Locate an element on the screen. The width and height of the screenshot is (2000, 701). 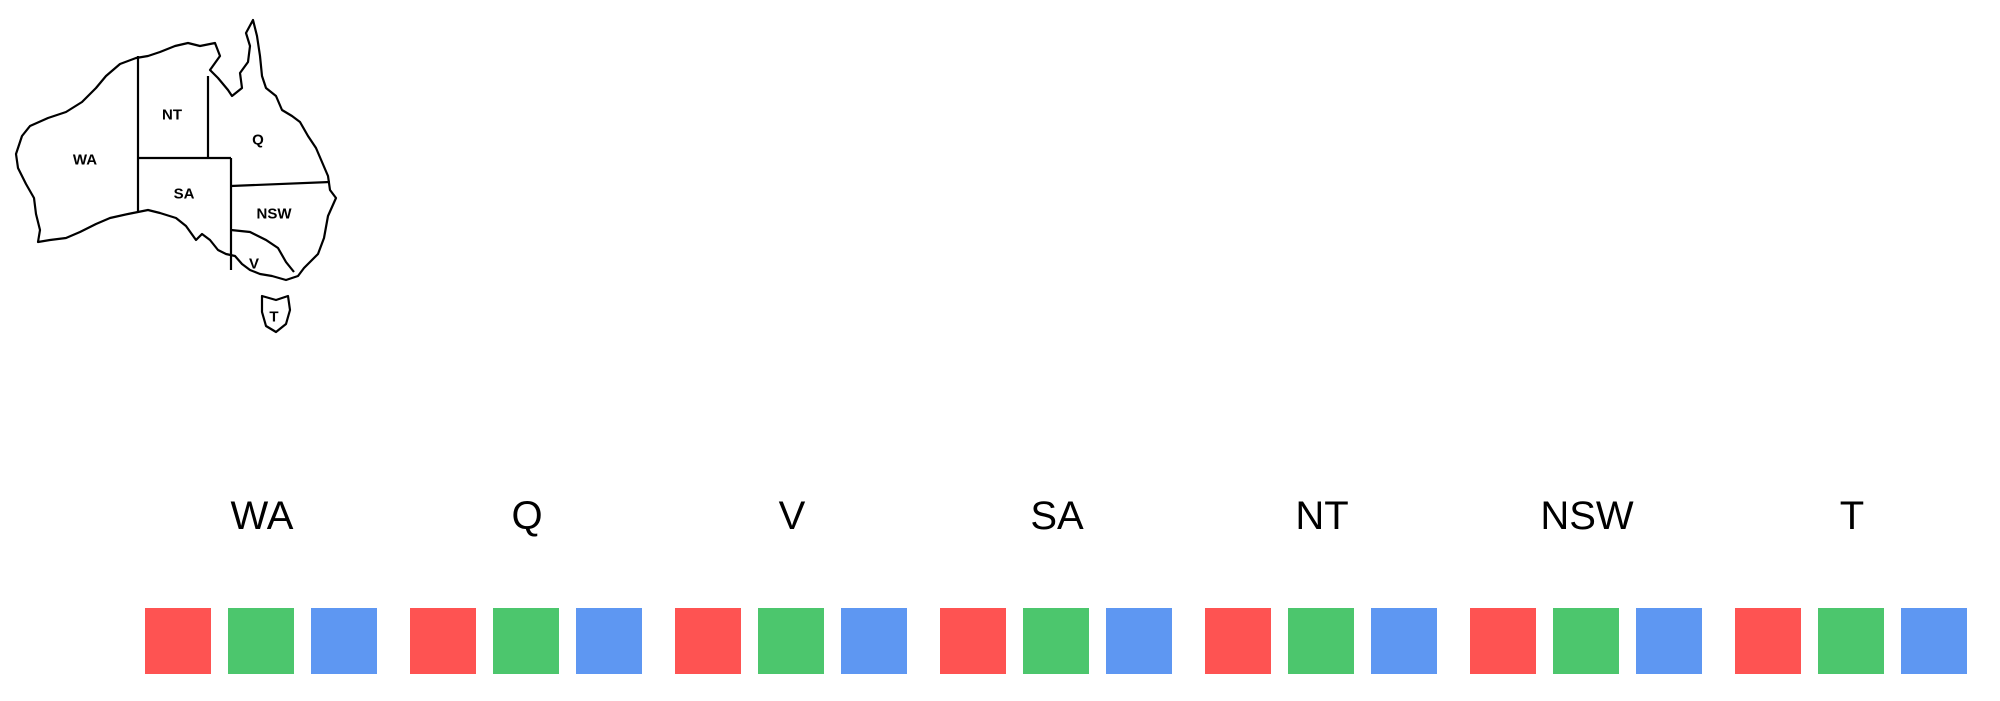
domain-label: Q is located at coordinates (527, 516).